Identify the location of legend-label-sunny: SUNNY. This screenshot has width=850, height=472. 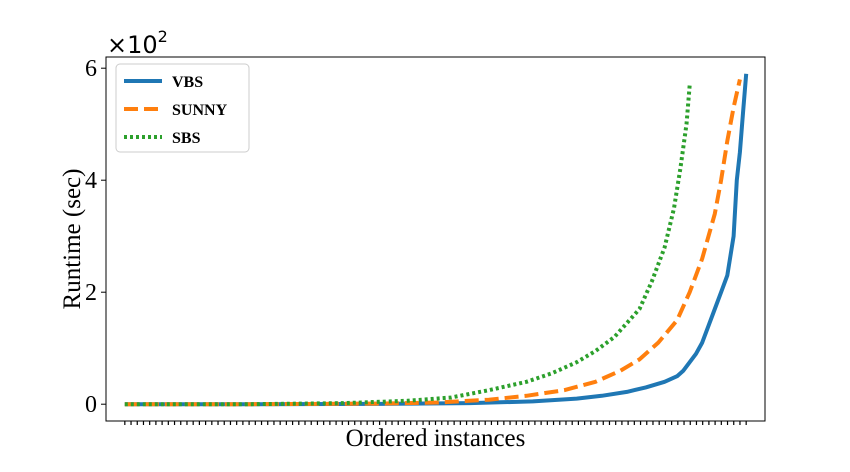
(200, 110).